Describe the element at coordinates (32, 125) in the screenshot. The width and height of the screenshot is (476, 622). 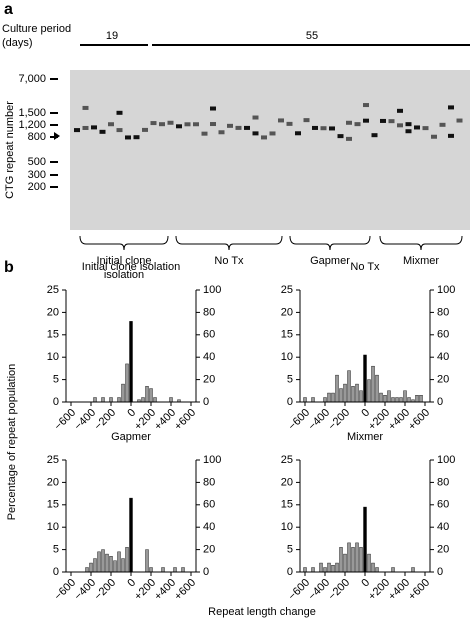
I see `ladder-label: 1,200` at that location.